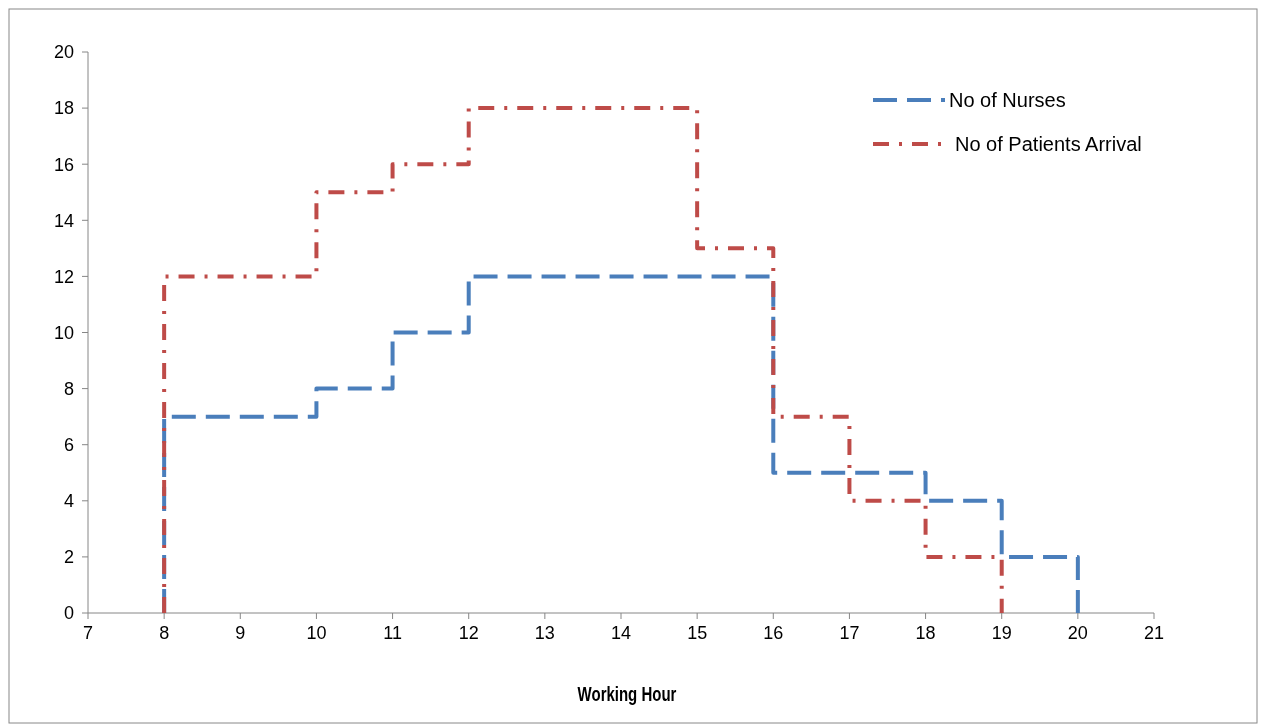 The width and height of the screenshot is (1262, 726). What do you see at coordinates (63, 52) in the screenshot?
I see `y-tick-label: 20` at bounding box center [63, 52].